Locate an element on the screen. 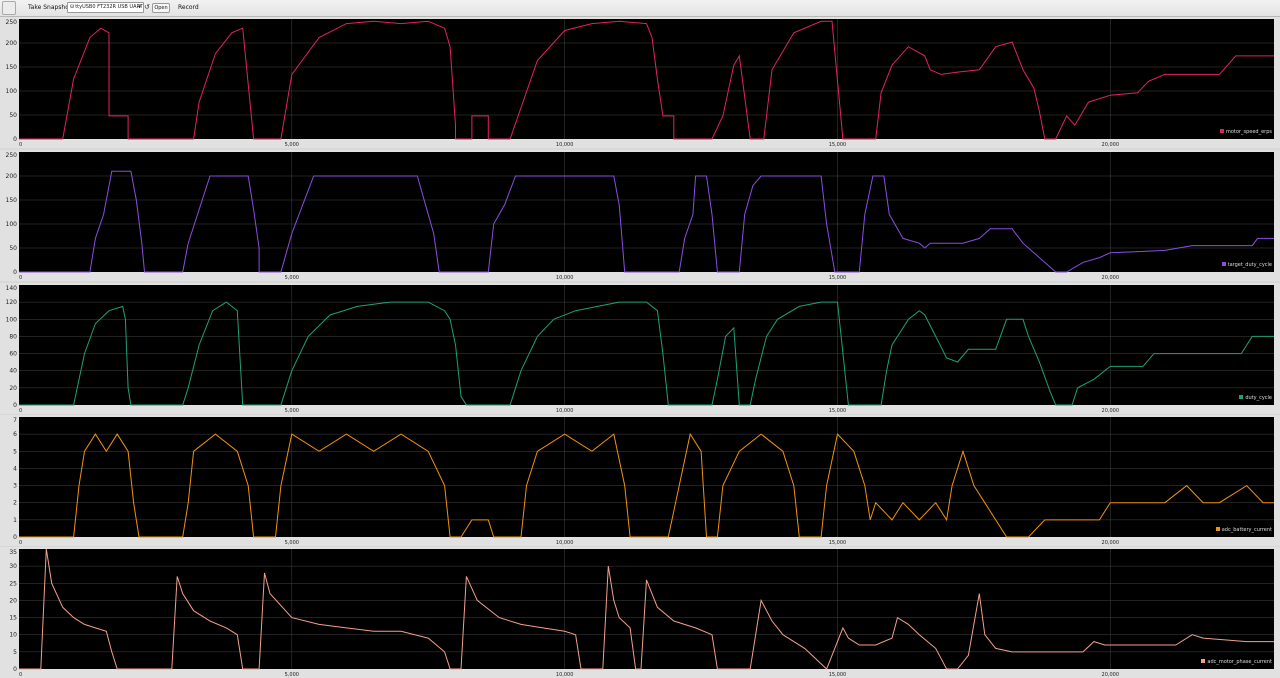  legend: duty_cycle is located at coordinates (1255, 398).